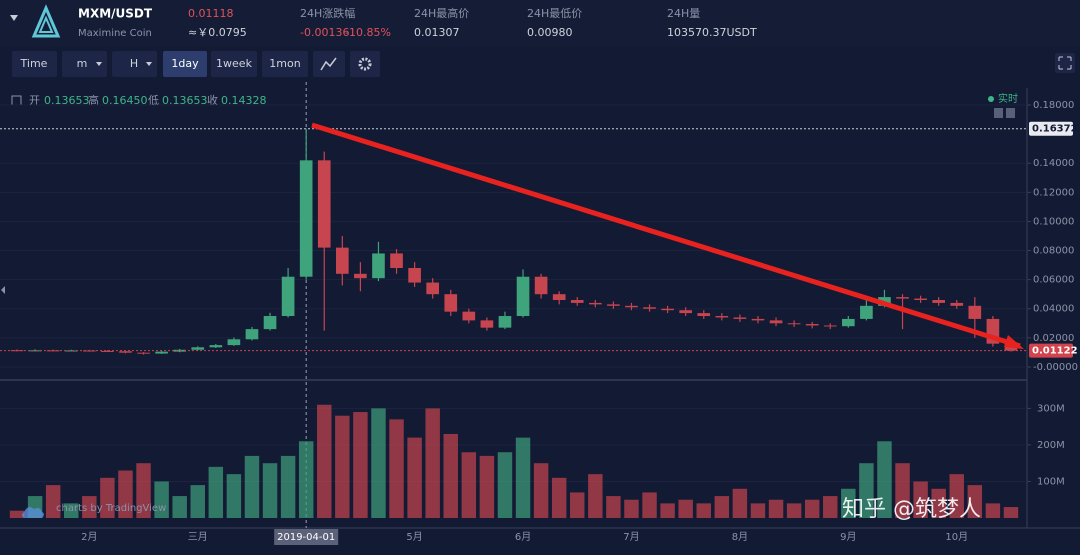 Image resolution: width=1080 pixels, height=555 pixels. What do you see at coordinates (89, 537) in the screenshot?
I see `x-tick-label: 2月` at bounding box center [89, 537].